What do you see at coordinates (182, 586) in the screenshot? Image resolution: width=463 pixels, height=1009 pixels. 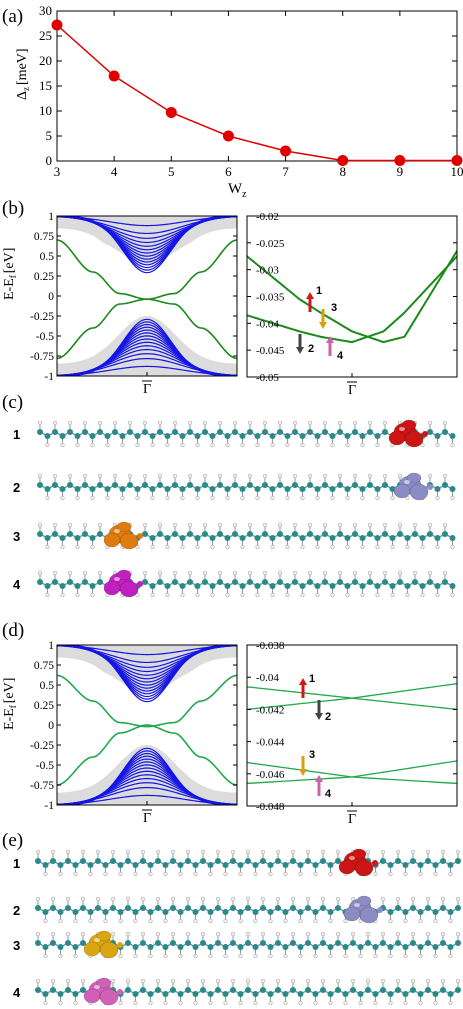 I see `panel-c-row-4-carbon` at bounding box center [182, 586].